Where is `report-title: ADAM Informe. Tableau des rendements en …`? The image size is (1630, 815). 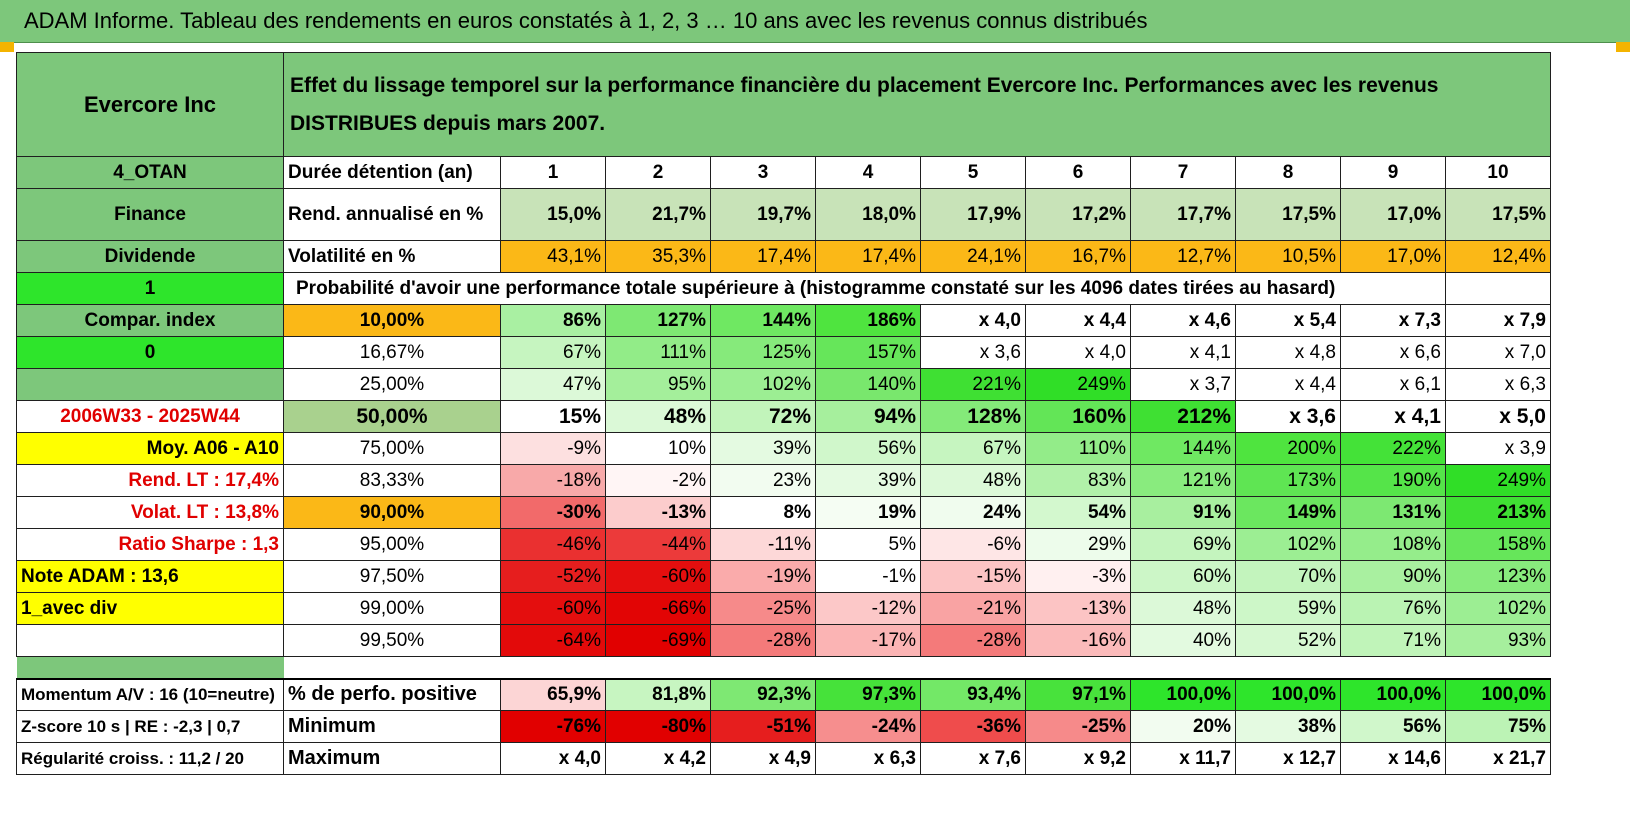 report-title: ADAM Informe. Tableau des rendements en … is located at coordinates (586, 20).